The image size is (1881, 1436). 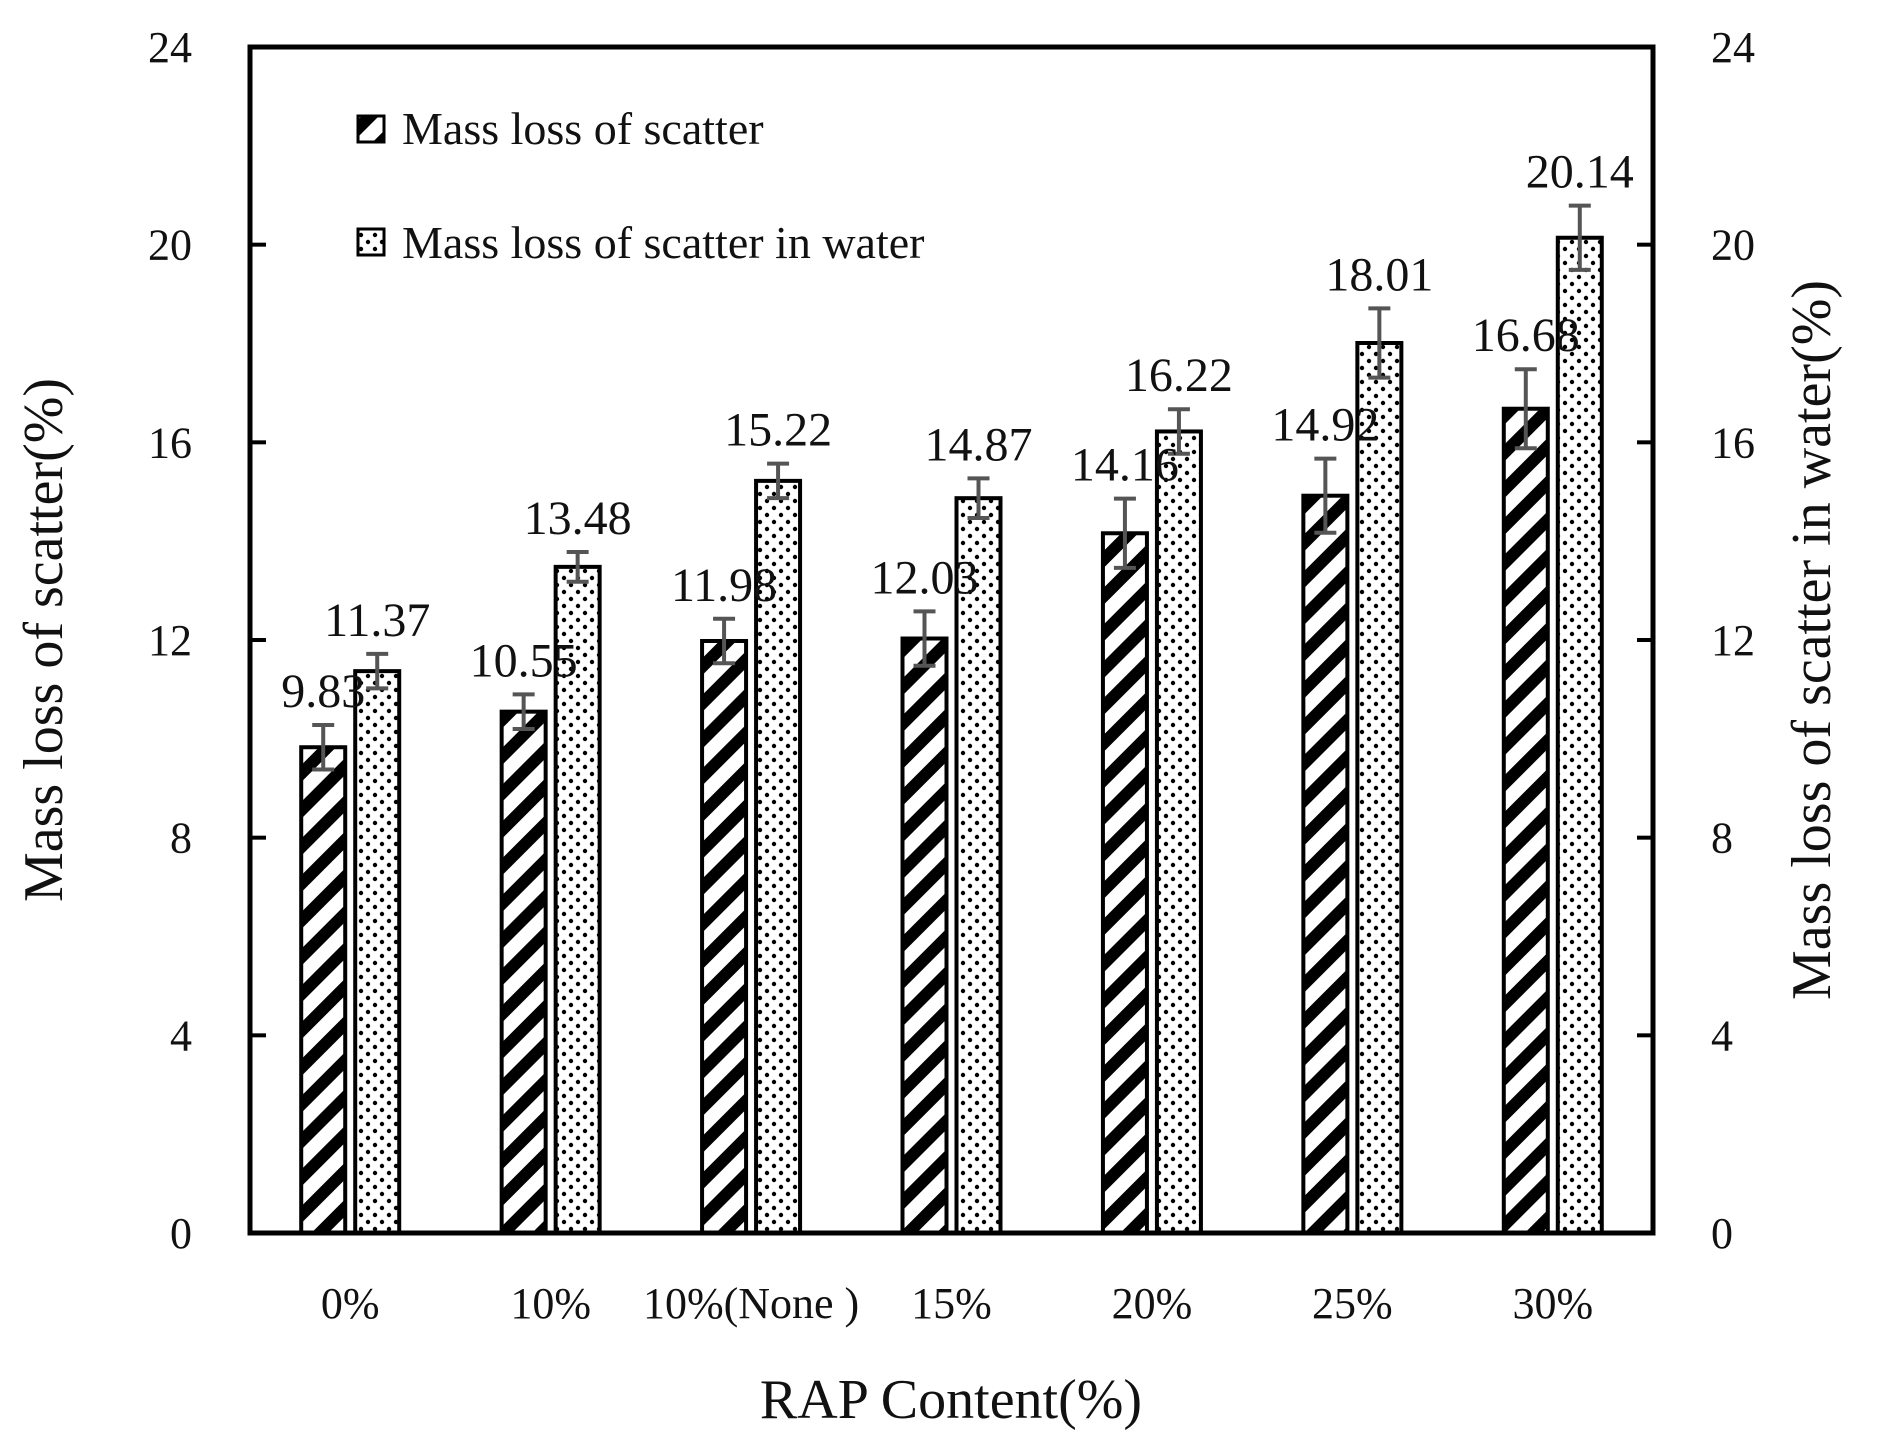 What do you see at coordinates (1733, 47) in the screenshot?
I see `y-tick-label-right-6: 24` at bounding box center [1733, 47].